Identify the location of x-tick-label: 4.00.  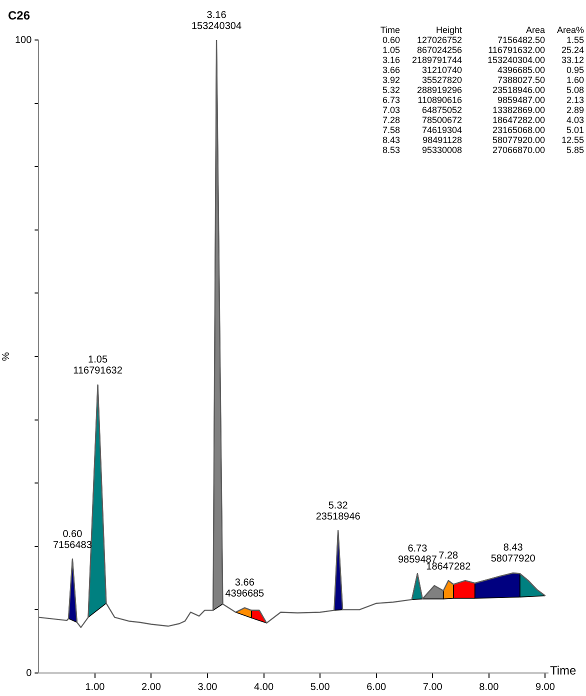
(264, 687).